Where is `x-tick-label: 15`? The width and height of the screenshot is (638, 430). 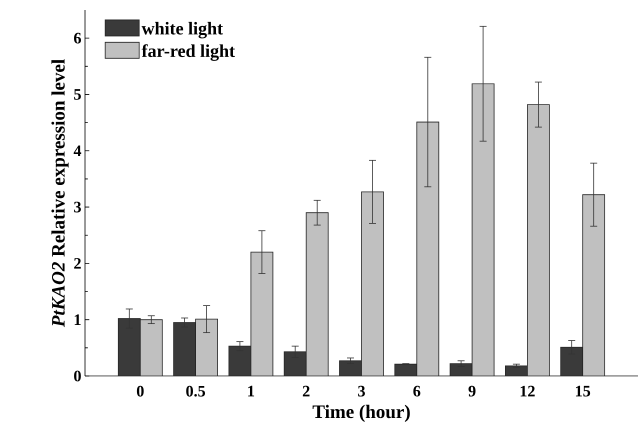 x-tick-label: 15 is located at coordinates (583, 391).